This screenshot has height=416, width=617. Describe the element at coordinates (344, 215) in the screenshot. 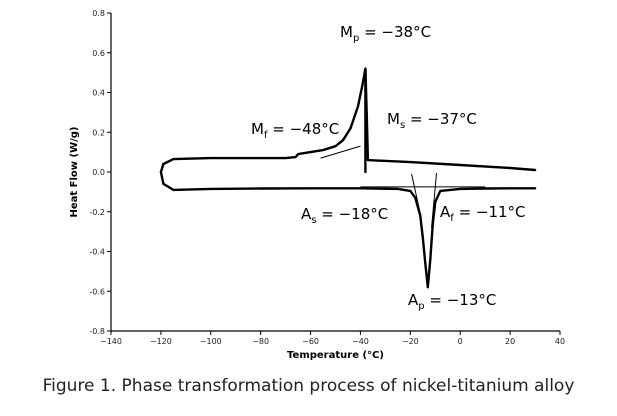

I see `annotation-label: As = −18°C` at that location.